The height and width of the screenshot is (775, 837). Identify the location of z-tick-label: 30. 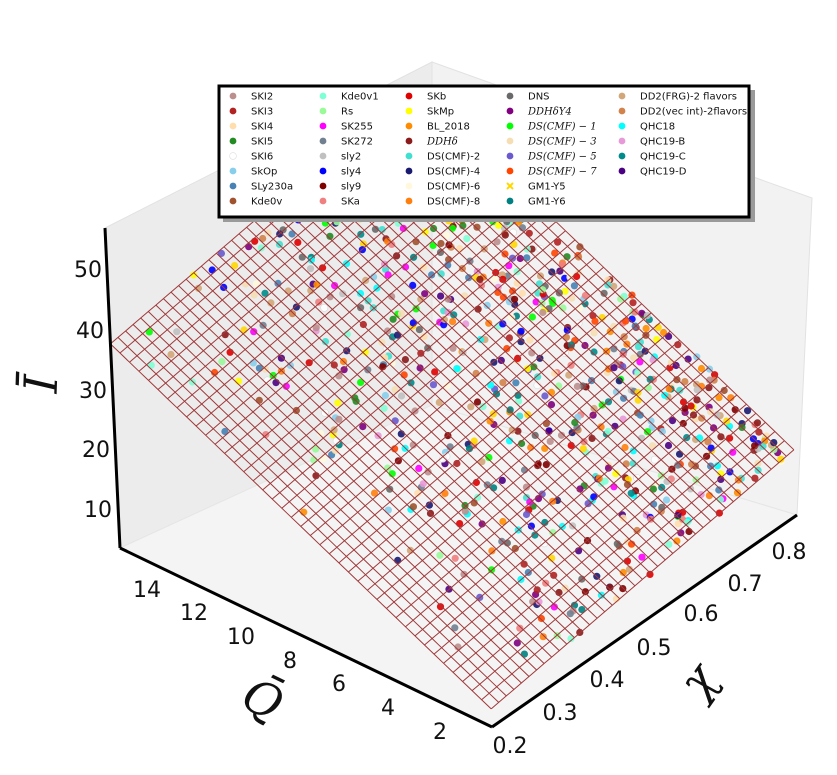
(93, 391).